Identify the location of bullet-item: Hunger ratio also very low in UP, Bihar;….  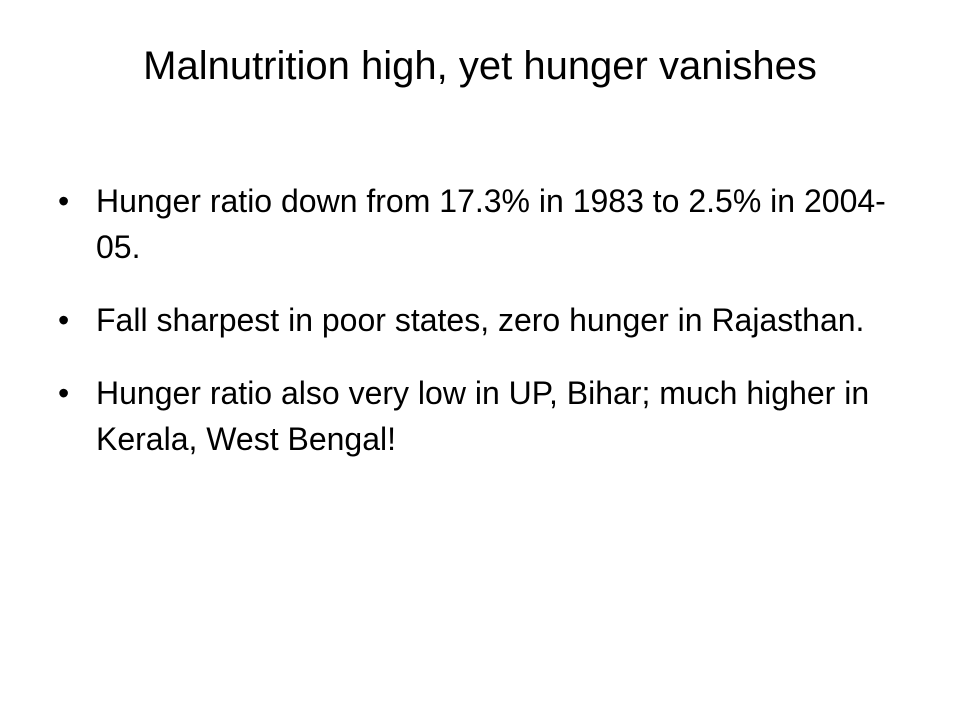
(477, 416).